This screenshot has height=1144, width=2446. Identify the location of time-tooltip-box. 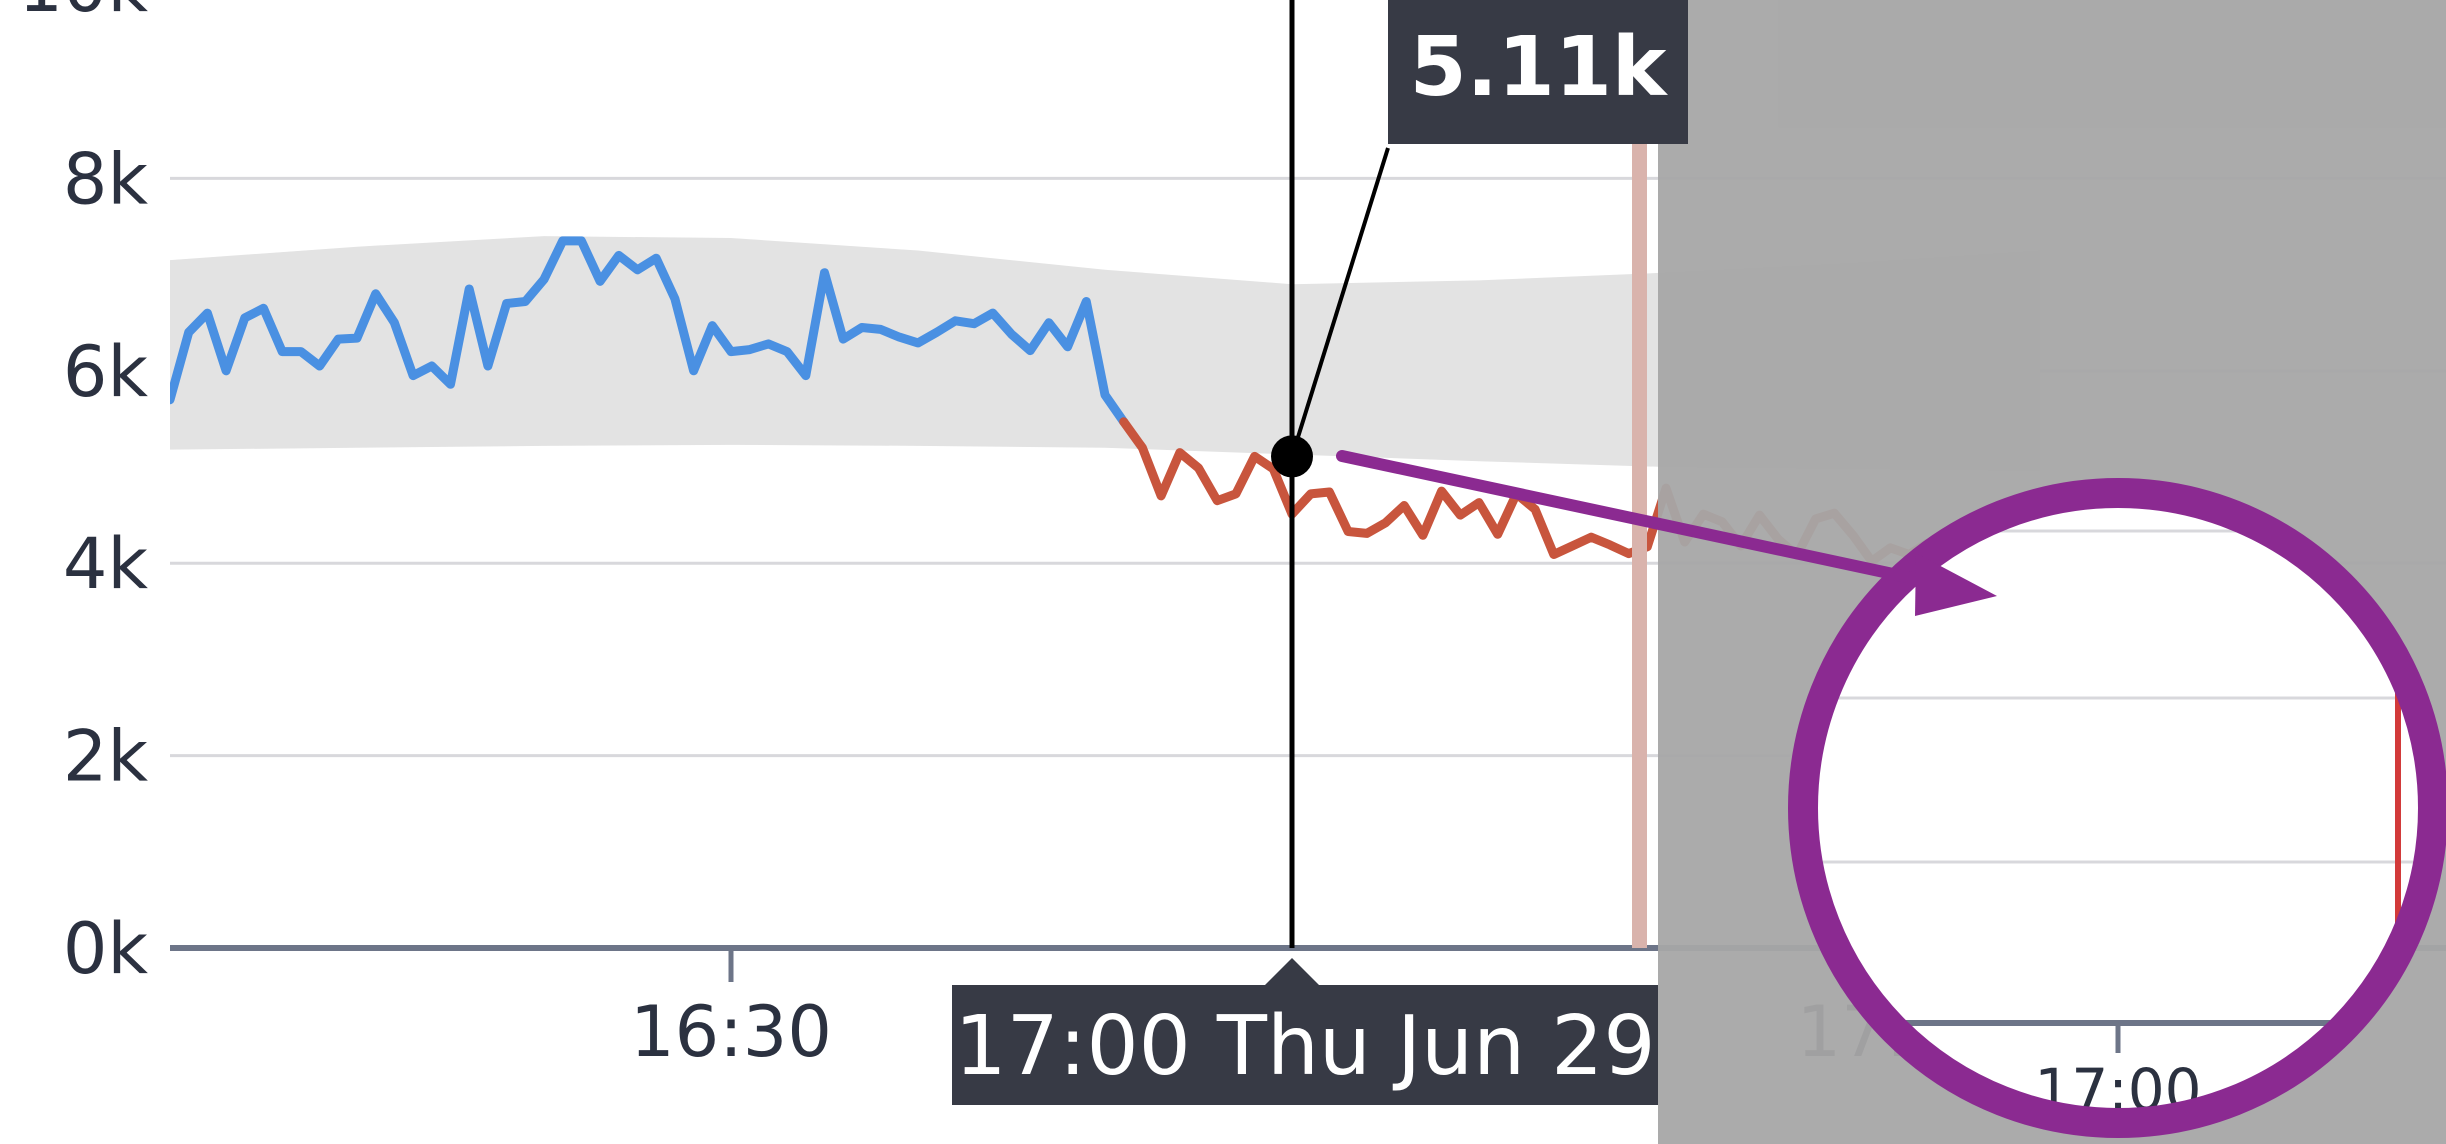
(1305, 1045).